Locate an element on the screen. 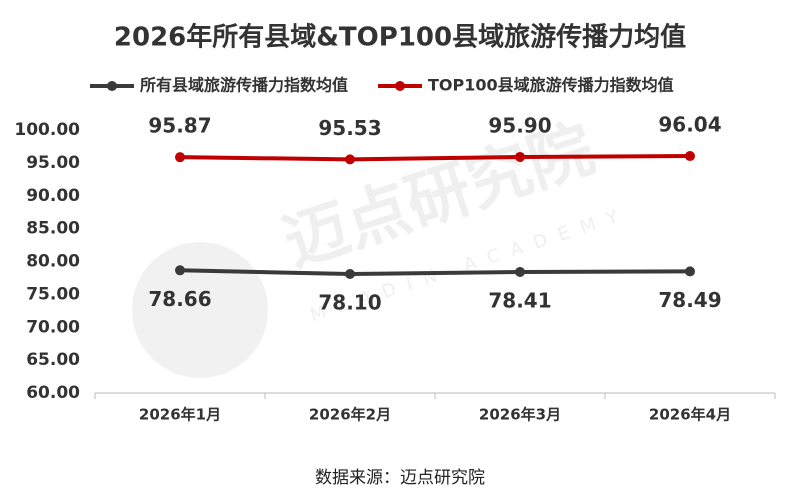  x-tick-label: 2026年4月 is located at coordinates (690, 415).